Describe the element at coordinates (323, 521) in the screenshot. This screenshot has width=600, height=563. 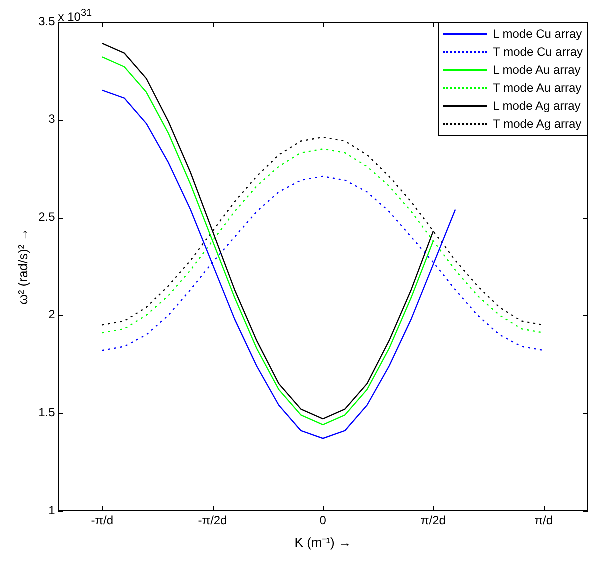
I see `x-tick-label: 0` at that location.